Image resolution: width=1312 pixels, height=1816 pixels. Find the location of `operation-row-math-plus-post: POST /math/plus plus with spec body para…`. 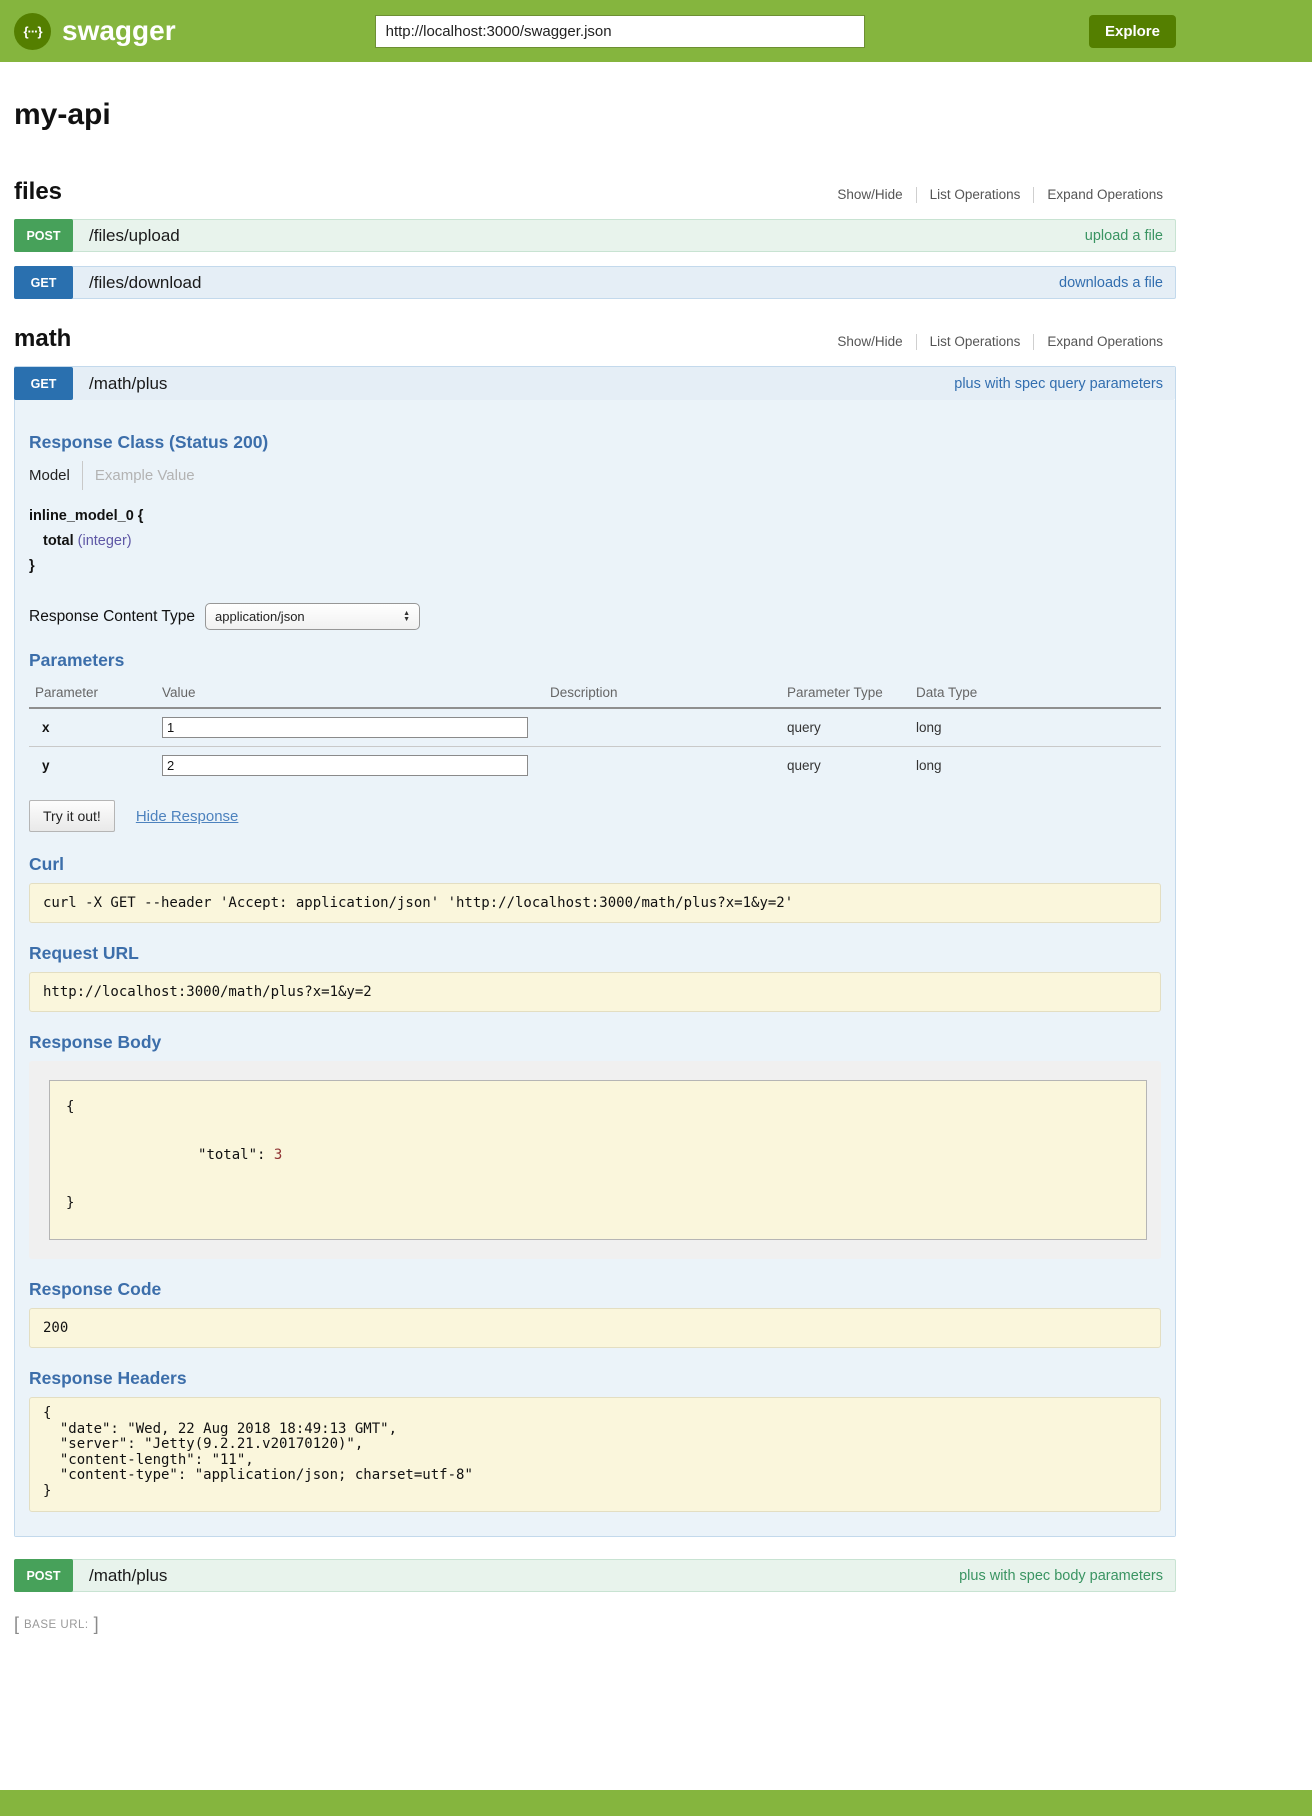

operation-row-math-plus-post: POST /math/plus plus with spec body para… is located at coordinates (595, 1575).